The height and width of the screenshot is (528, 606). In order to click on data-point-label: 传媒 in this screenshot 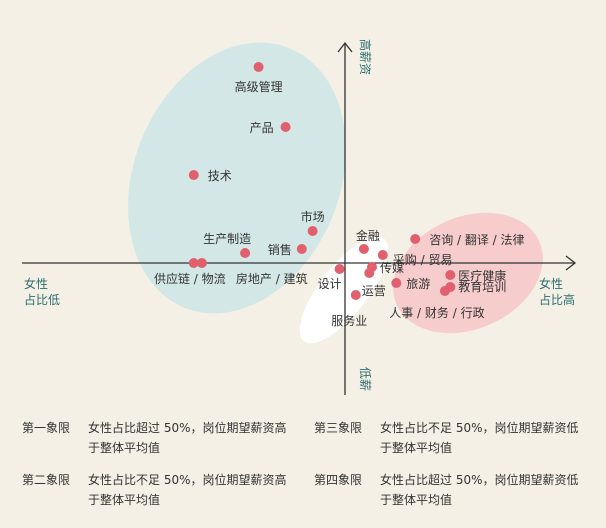, I will do `click(392, 267)`.